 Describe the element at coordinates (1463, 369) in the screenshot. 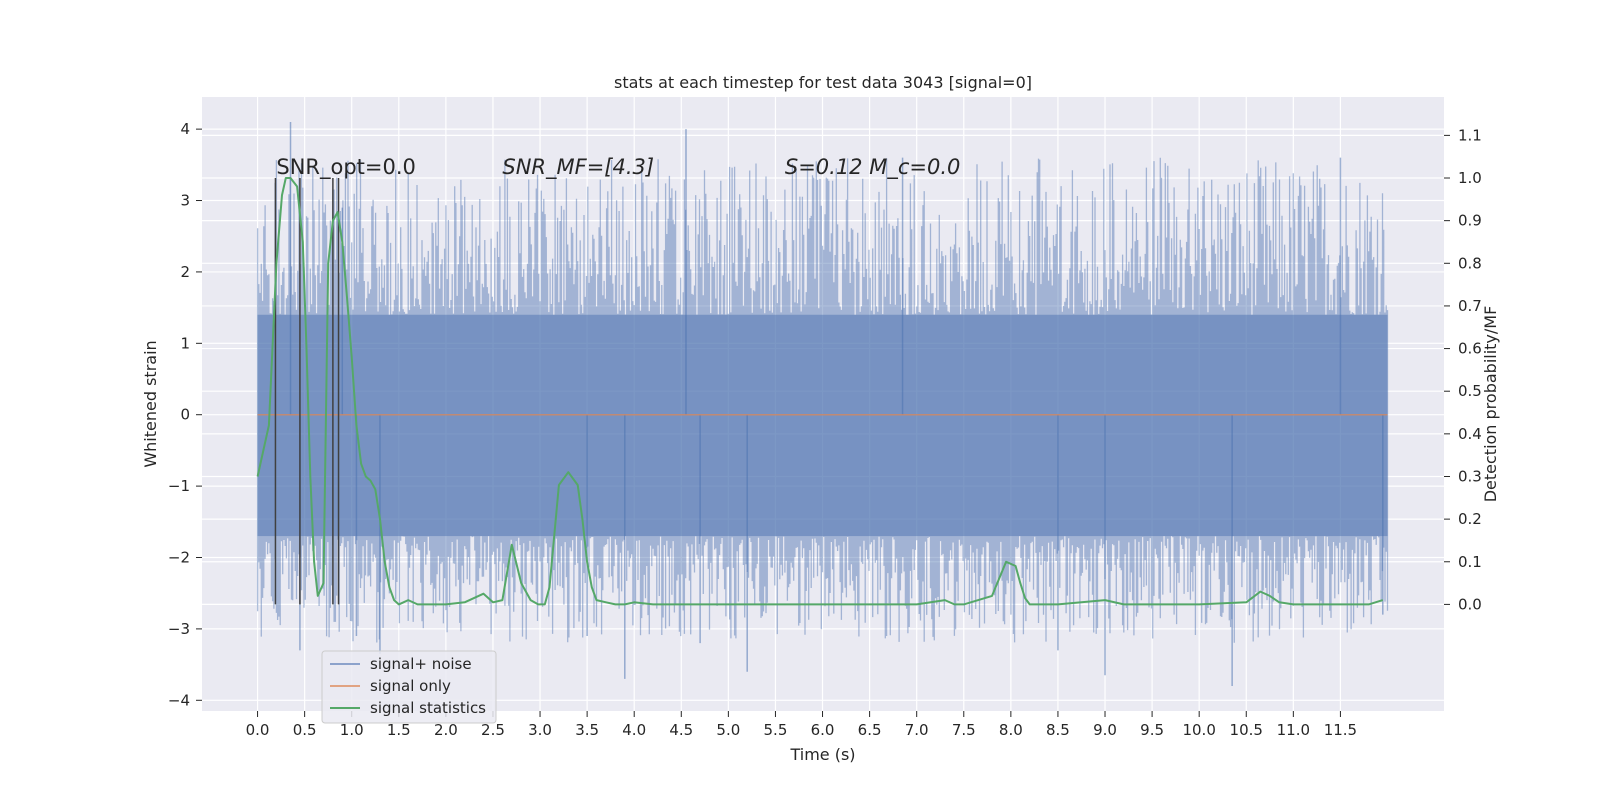

I see `y-right-axis-ticks: 1.1 1.0 0.9 0.8 0.7 0.6 0.5 0.4 0.3 0.2 0.1 0.0` at that location.